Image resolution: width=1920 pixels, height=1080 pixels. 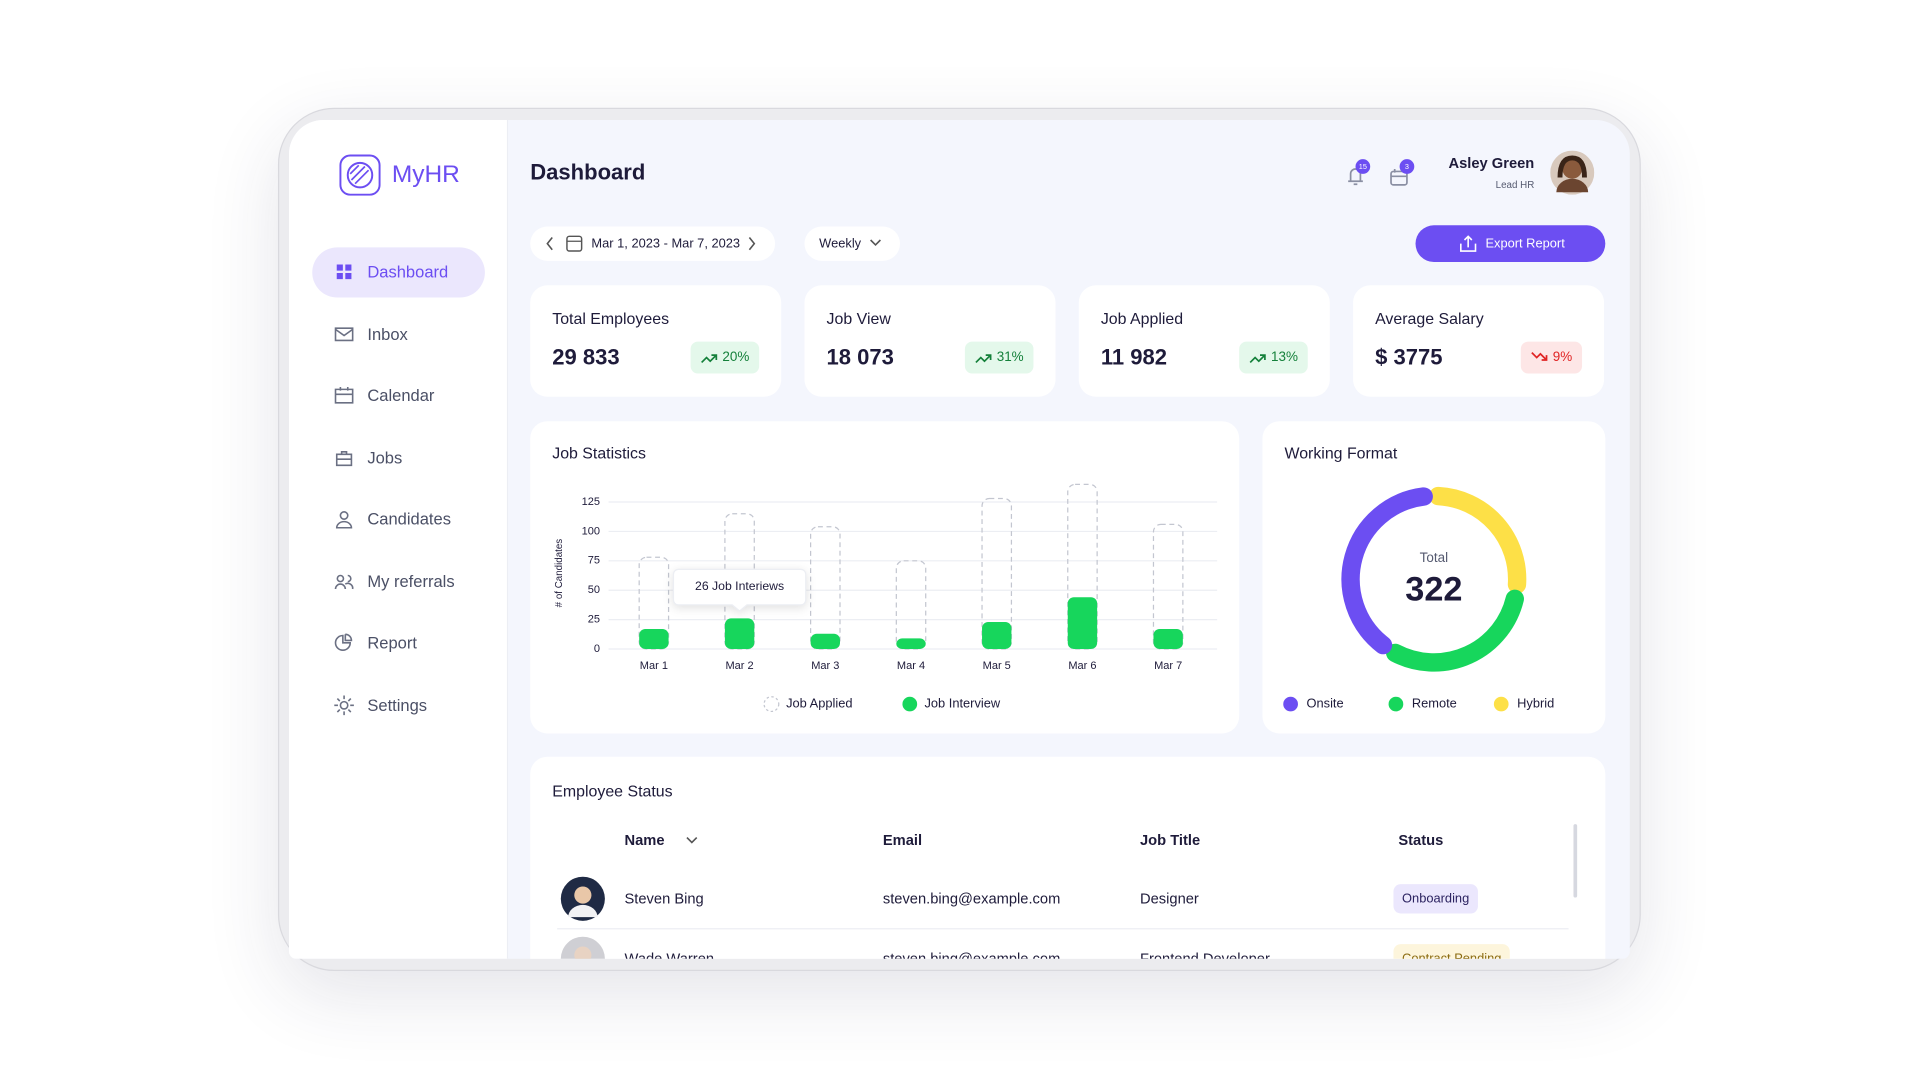 I want to click on stat-label: Average Salary, so click(x=1429, y=318).